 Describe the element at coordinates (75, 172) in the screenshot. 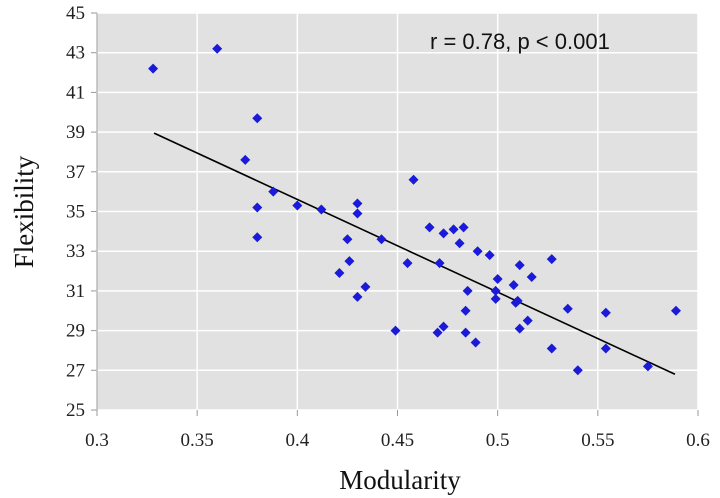

I see `y-tick-label: 37` at that location.